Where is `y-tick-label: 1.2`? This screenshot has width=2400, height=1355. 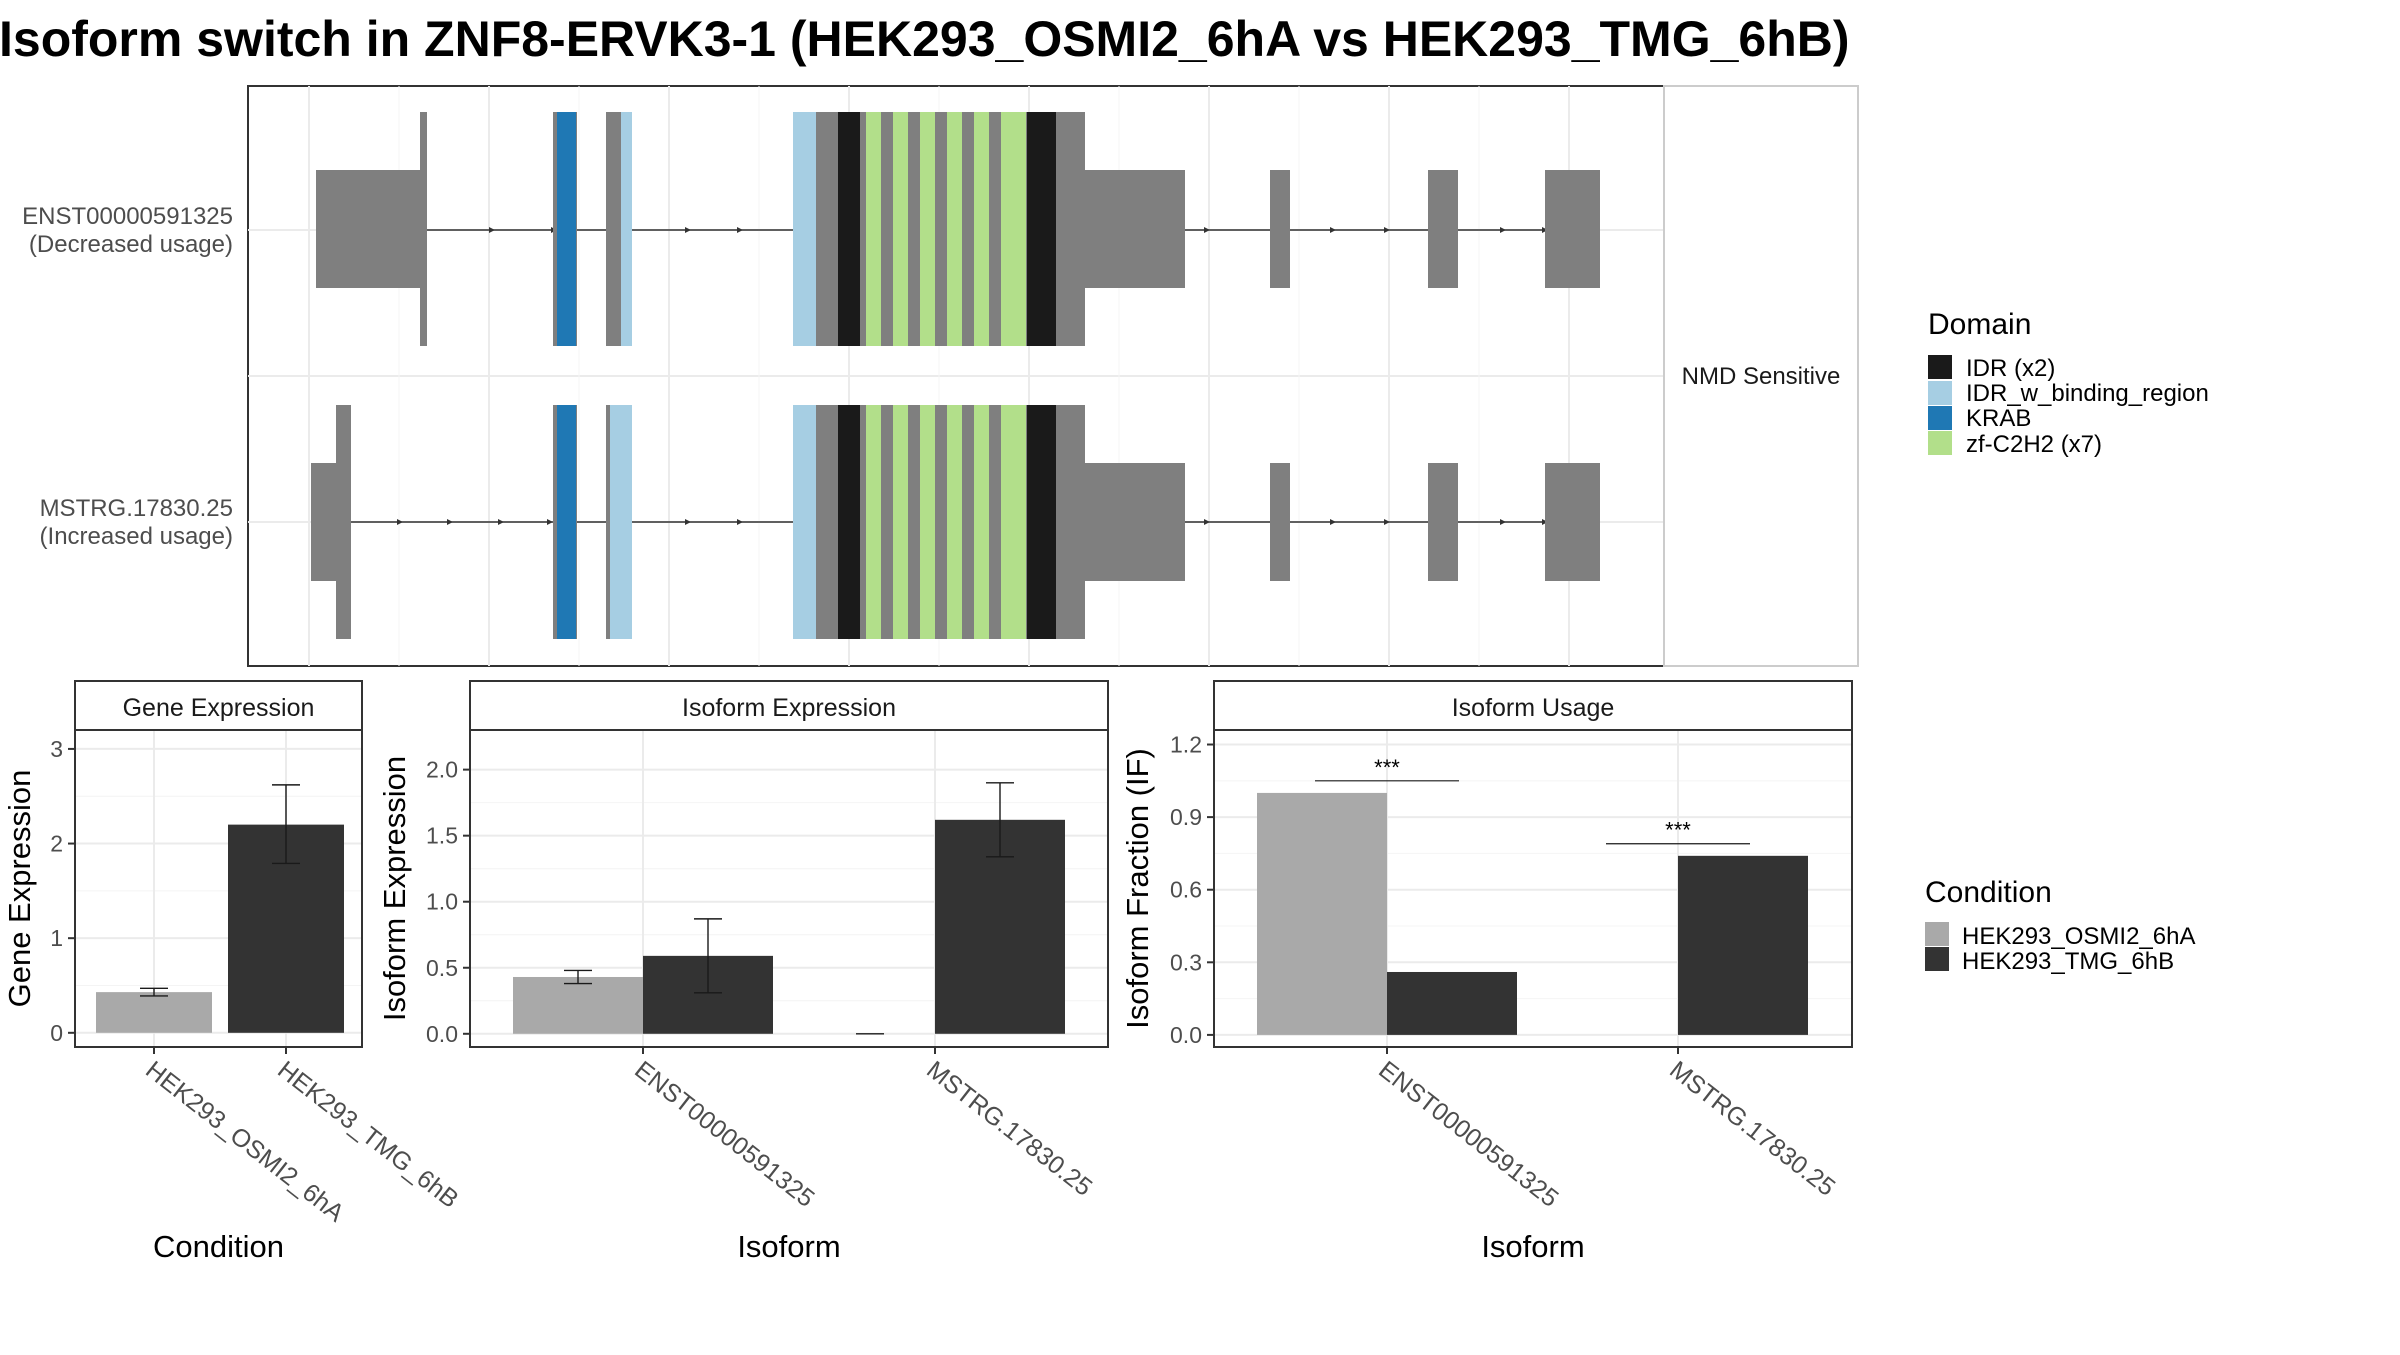
y-tick-label: 1.2 is located at coordinates (1186, 745).